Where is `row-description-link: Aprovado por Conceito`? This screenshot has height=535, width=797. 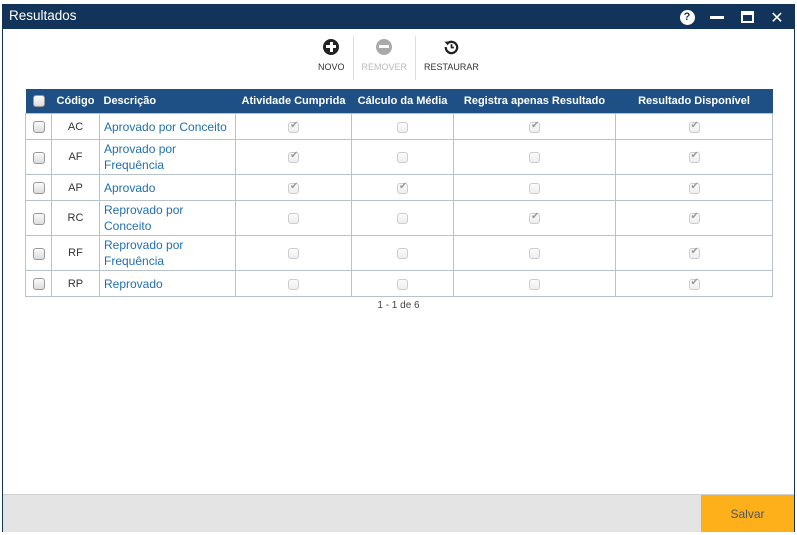
row-description-link: Aprovado por Conceito is located at coordinates (167, 126).